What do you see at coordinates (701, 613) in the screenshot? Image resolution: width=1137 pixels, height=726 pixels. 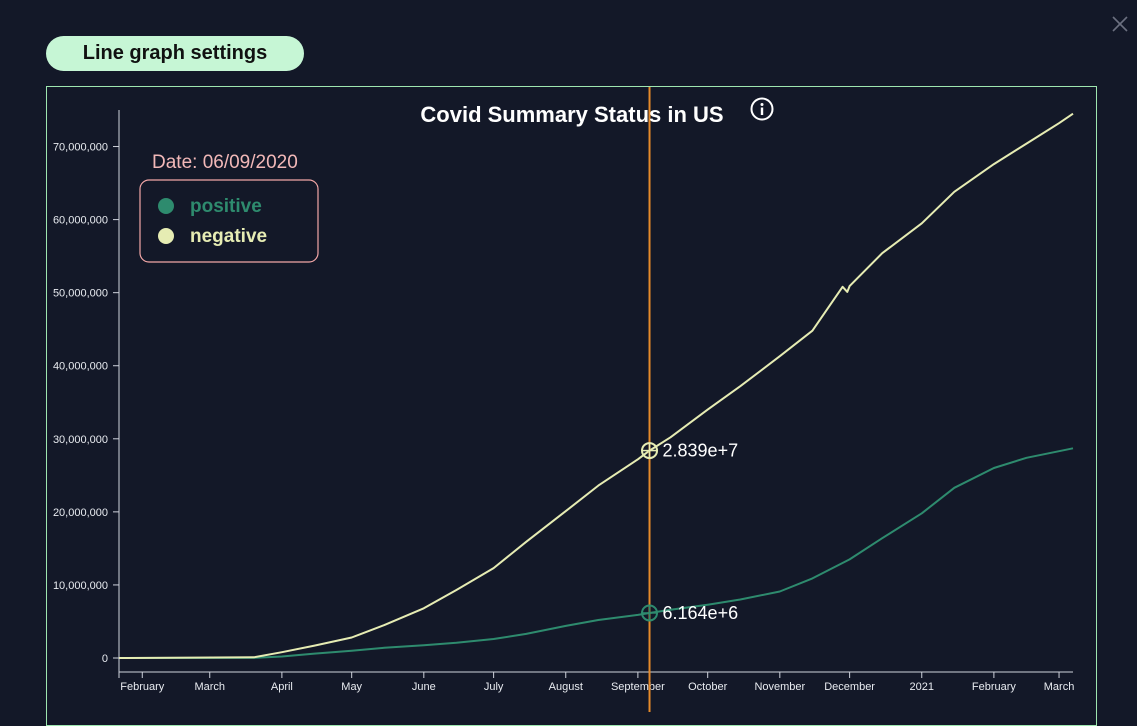 I see `cursor-value-label-positive: 6.164e+6` at bounding box center [701, 613].